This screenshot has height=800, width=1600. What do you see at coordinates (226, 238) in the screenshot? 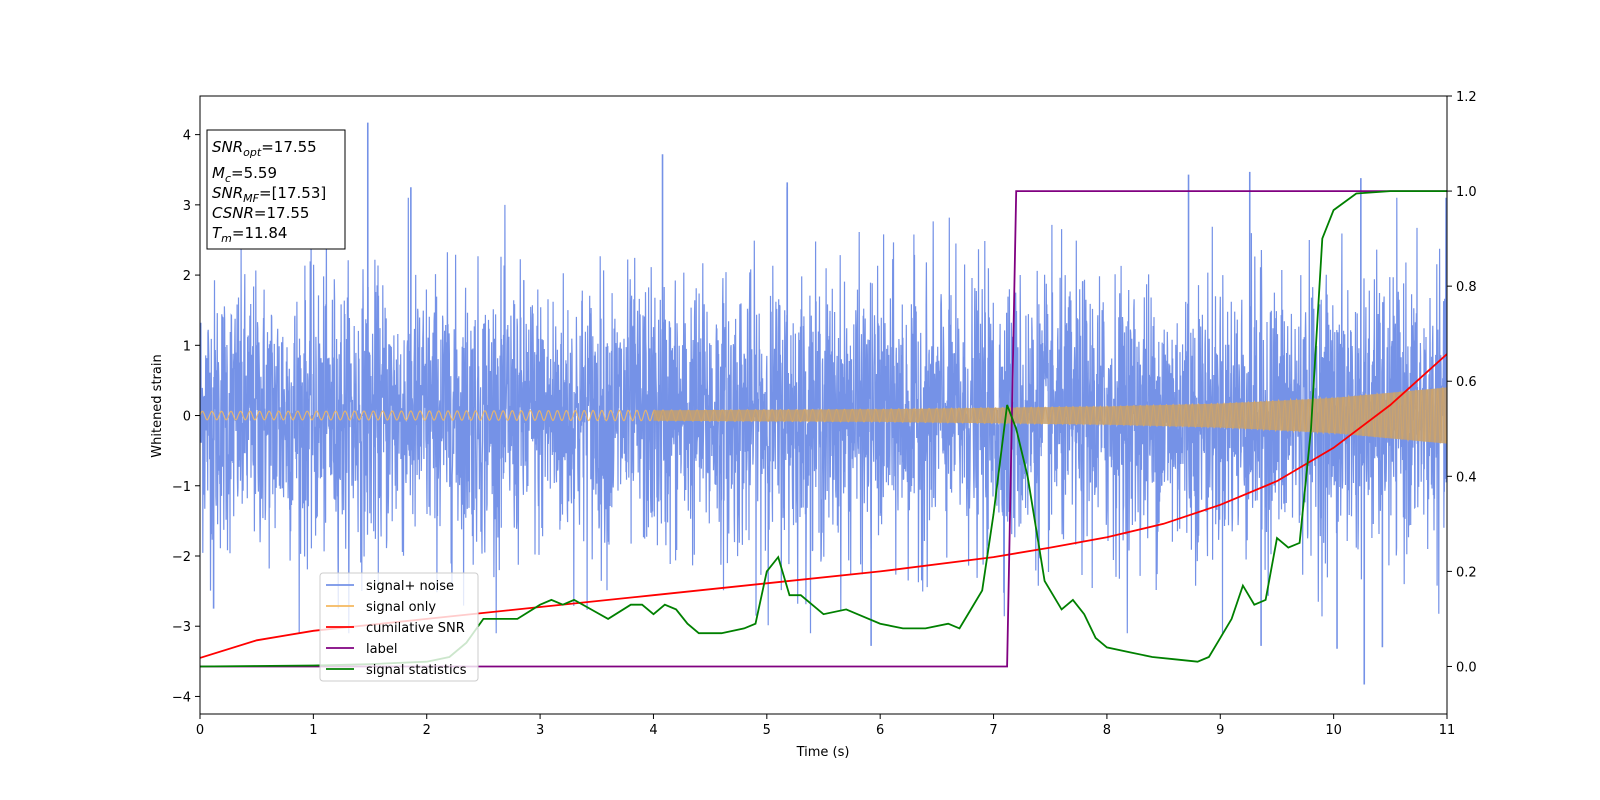
I see `info-subscript: m` at bounding box center [226, 238].